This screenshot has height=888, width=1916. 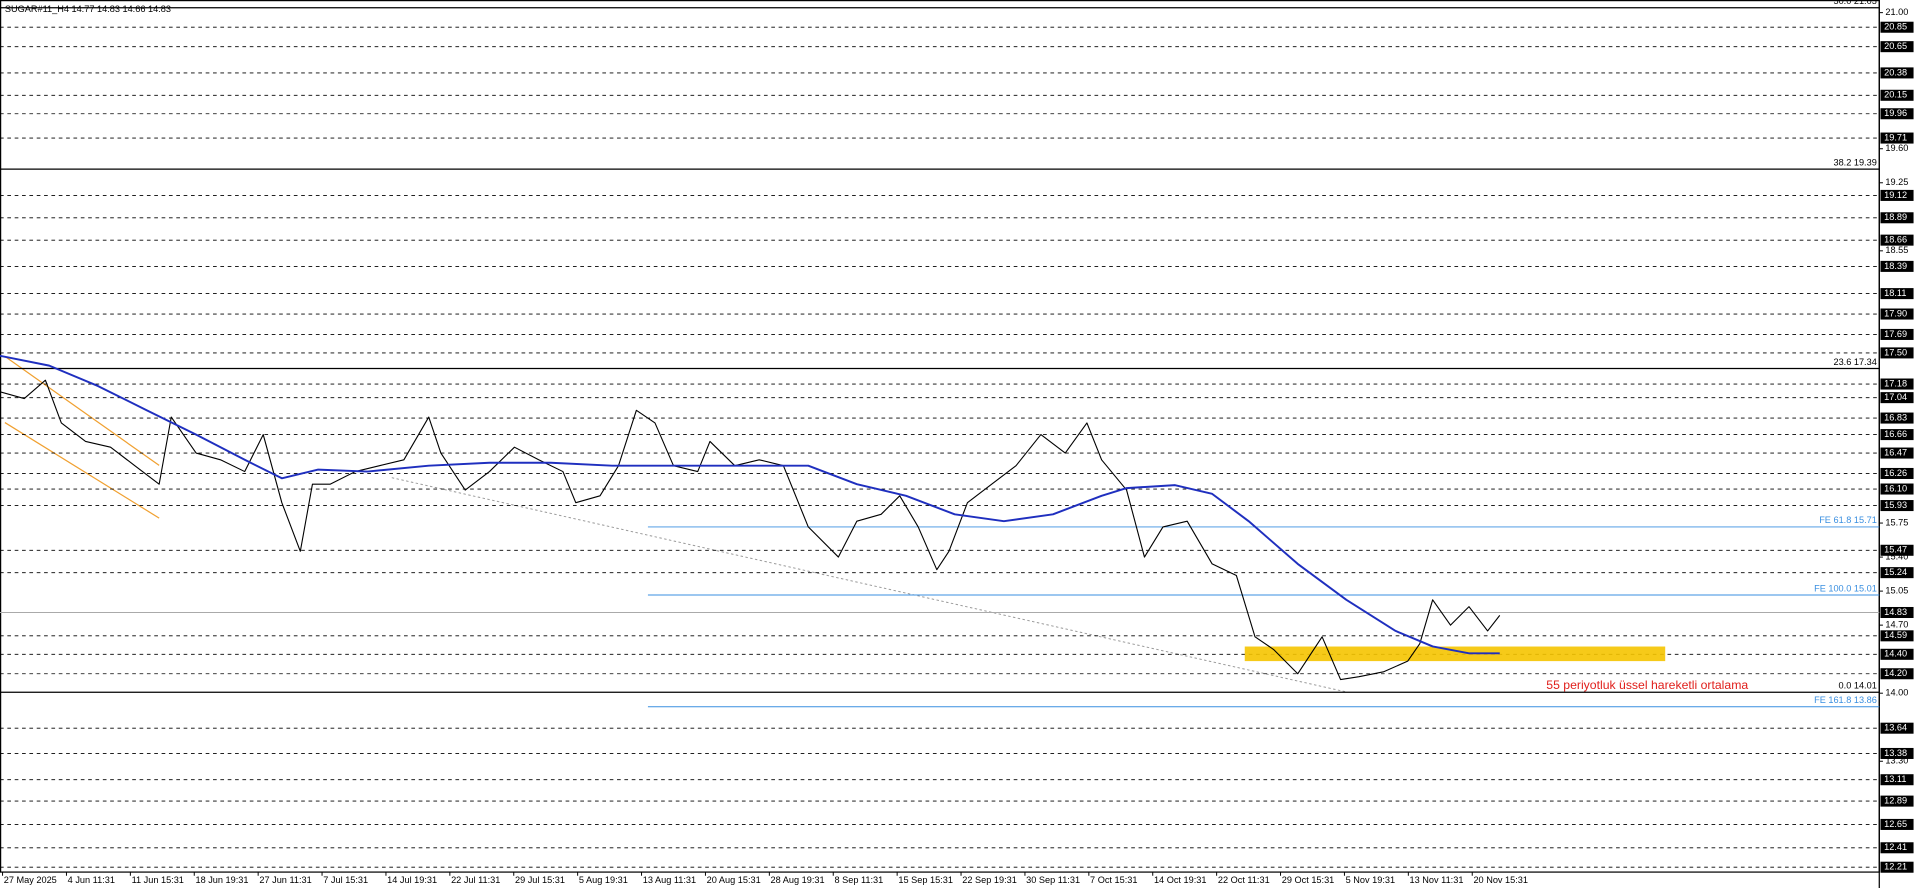 I want to click on level-label: 12.65, so click(x=1895, y=824).